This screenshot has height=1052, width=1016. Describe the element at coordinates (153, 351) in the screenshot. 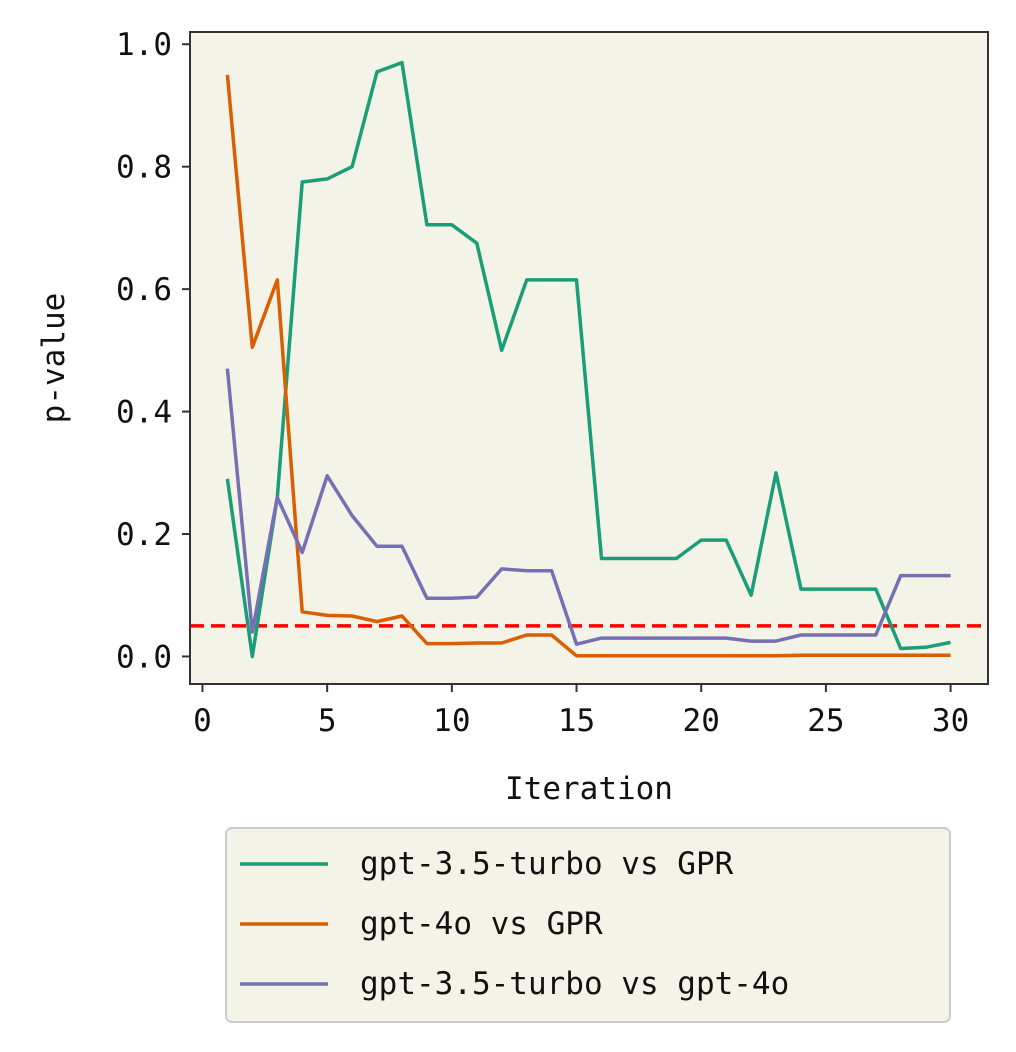

I see `y-axis: 0.0 0.2 0.4 0.6 0.8 1.0` at that location.